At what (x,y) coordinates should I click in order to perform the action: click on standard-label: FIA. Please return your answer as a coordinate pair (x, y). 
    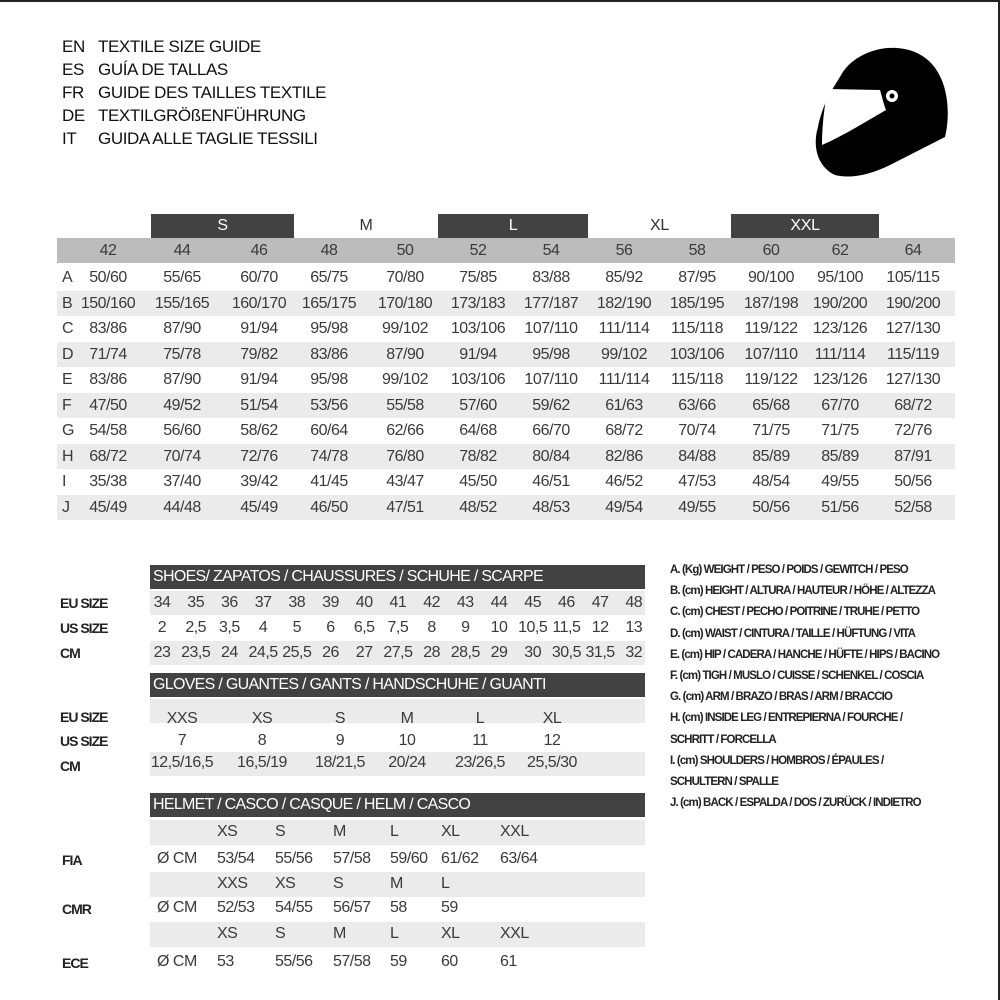
    Looking at the image, I should click on (72, 860).